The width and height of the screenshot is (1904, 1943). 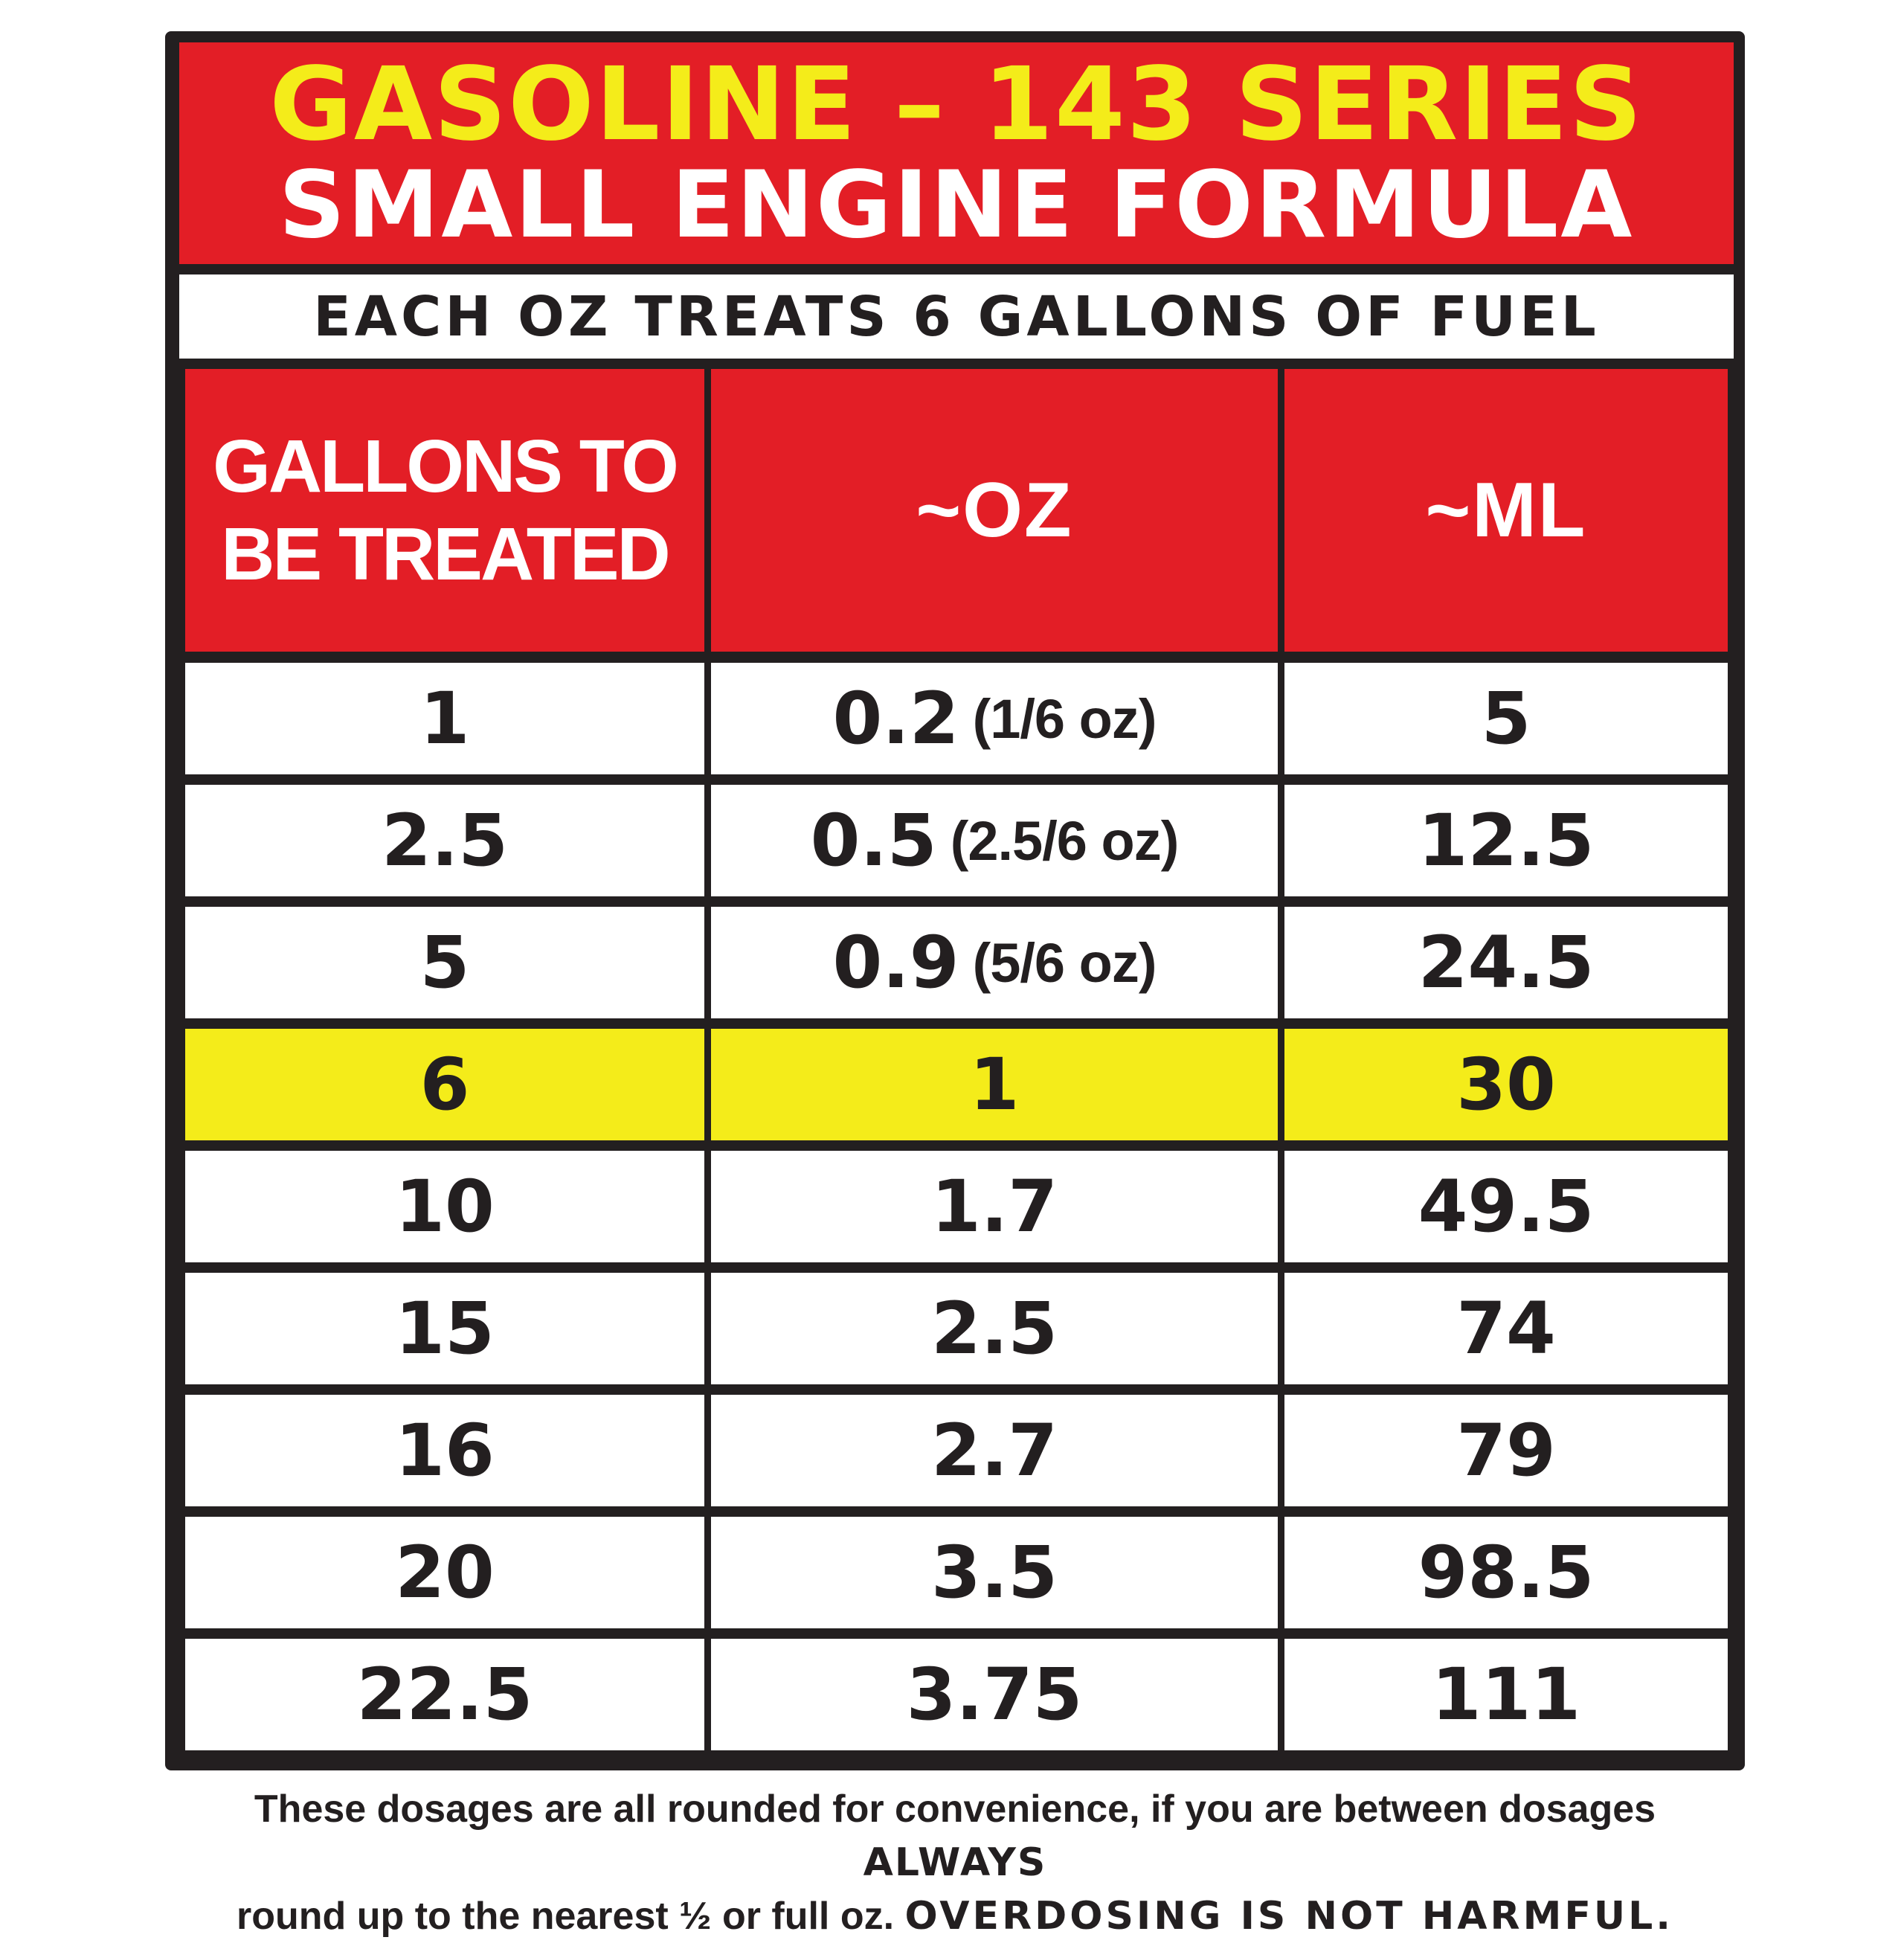 I want to click on cell-gallons: 15, so click(x=445, y=1328).